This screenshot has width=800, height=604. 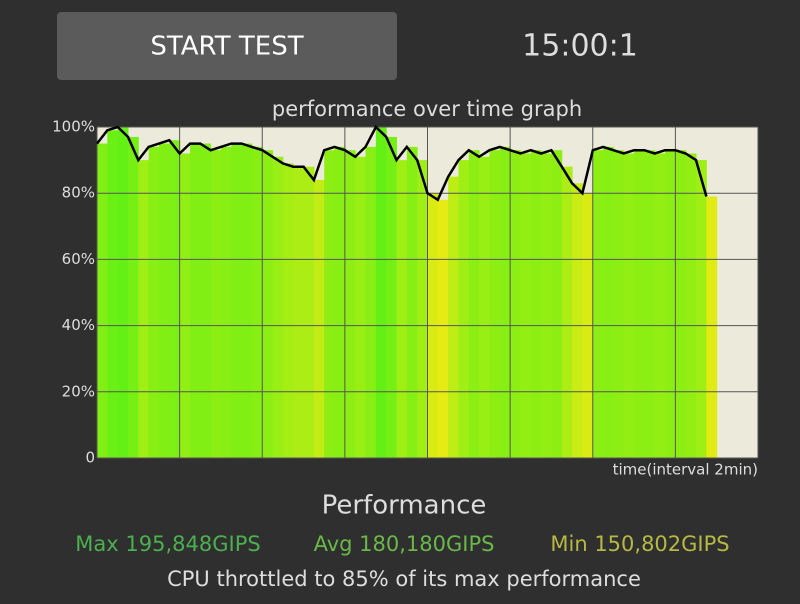 What do you see at coordinates (78, 325) in the screenshot?
I see `y-tick-label: 40%` at bounding box center [78, 325].